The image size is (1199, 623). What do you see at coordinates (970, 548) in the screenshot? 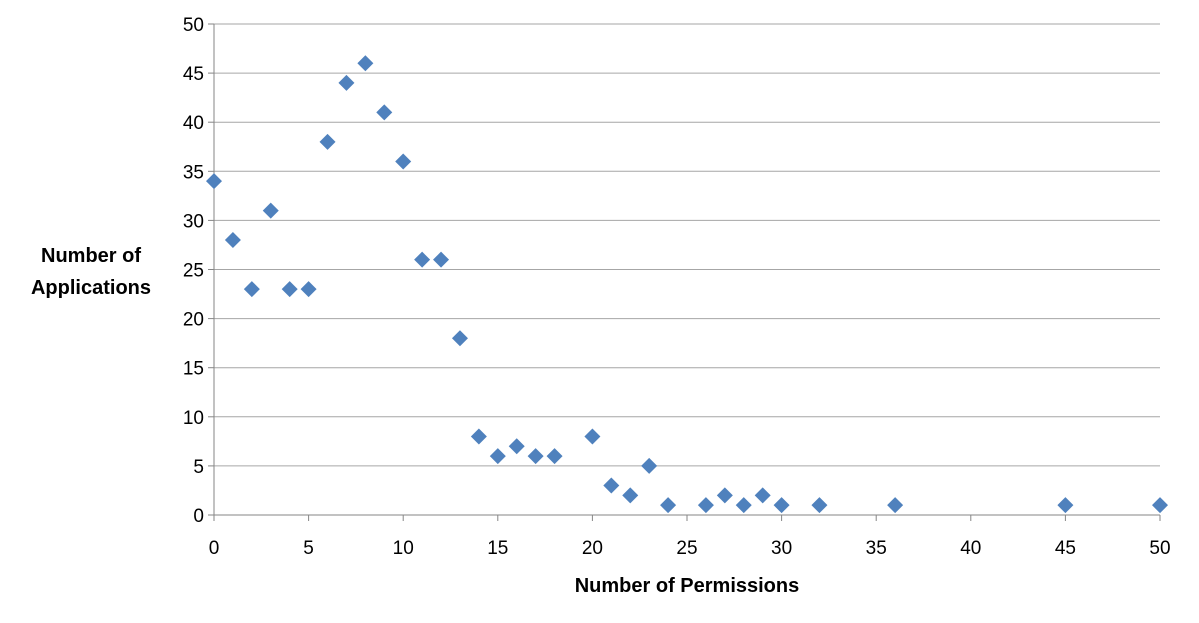
I see `x-tick-label-40: 40` at bounding box center [970, 548].